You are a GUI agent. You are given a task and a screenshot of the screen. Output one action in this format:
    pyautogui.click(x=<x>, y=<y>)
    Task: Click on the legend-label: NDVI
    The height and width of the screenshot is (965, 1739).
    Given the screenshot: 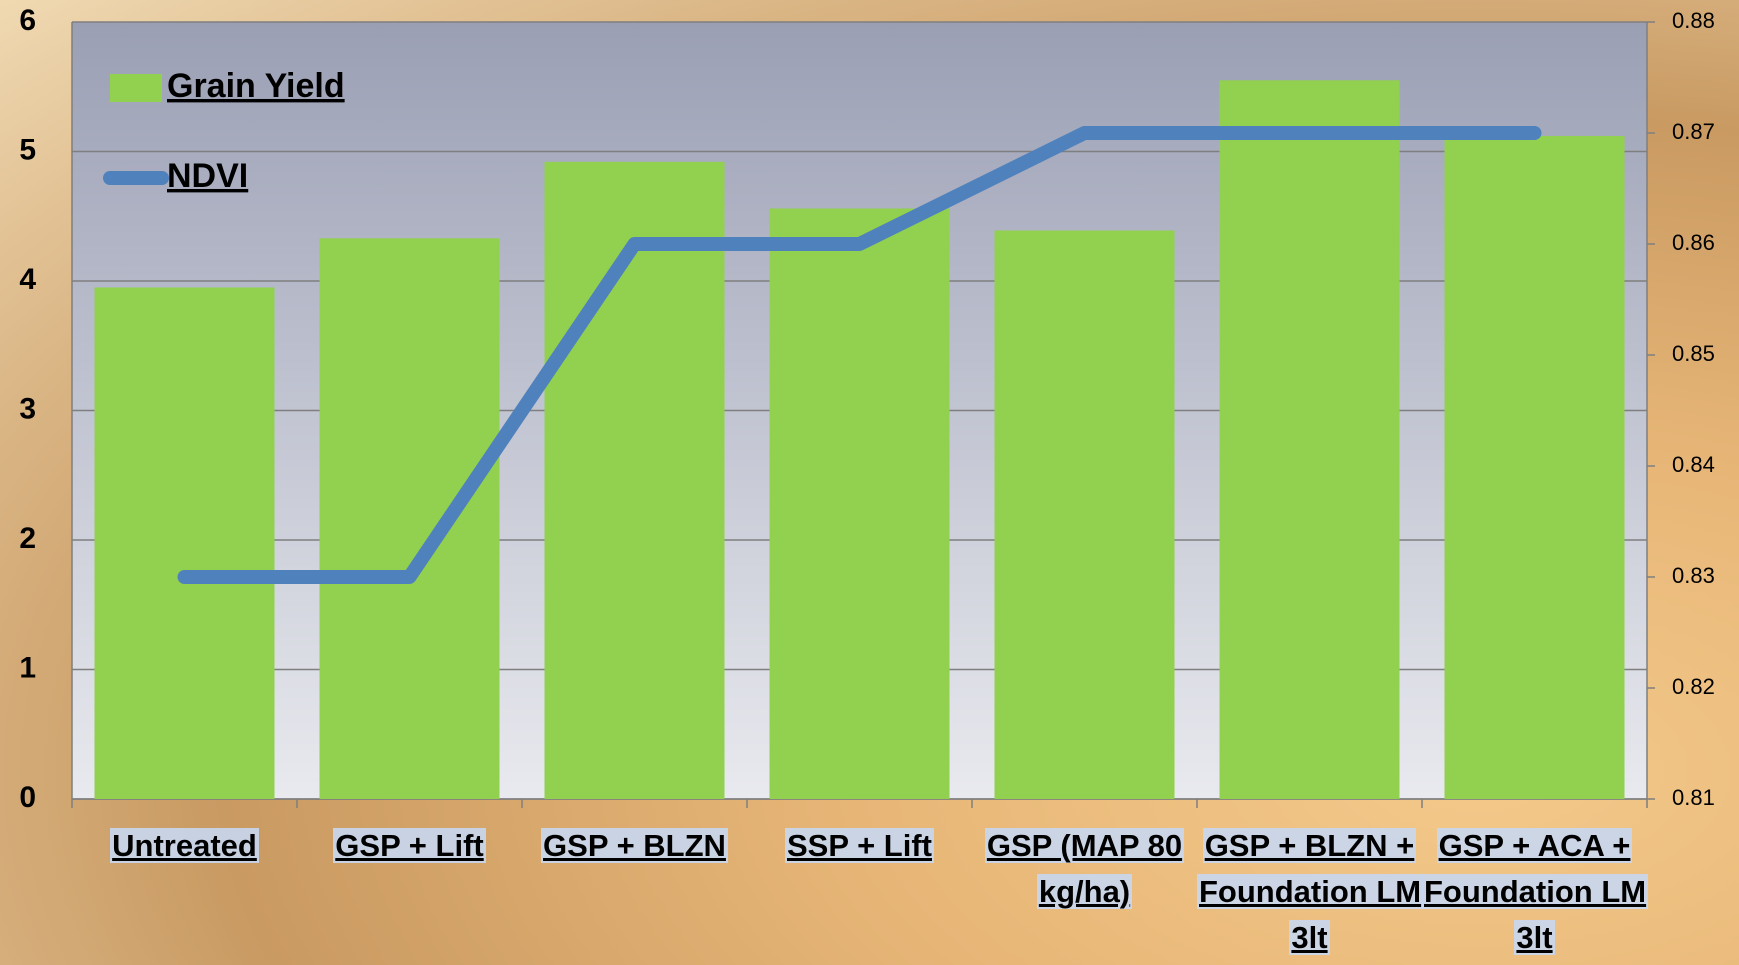 What is the action you would take?
    pyautogui.click(x=207, y=176)
    